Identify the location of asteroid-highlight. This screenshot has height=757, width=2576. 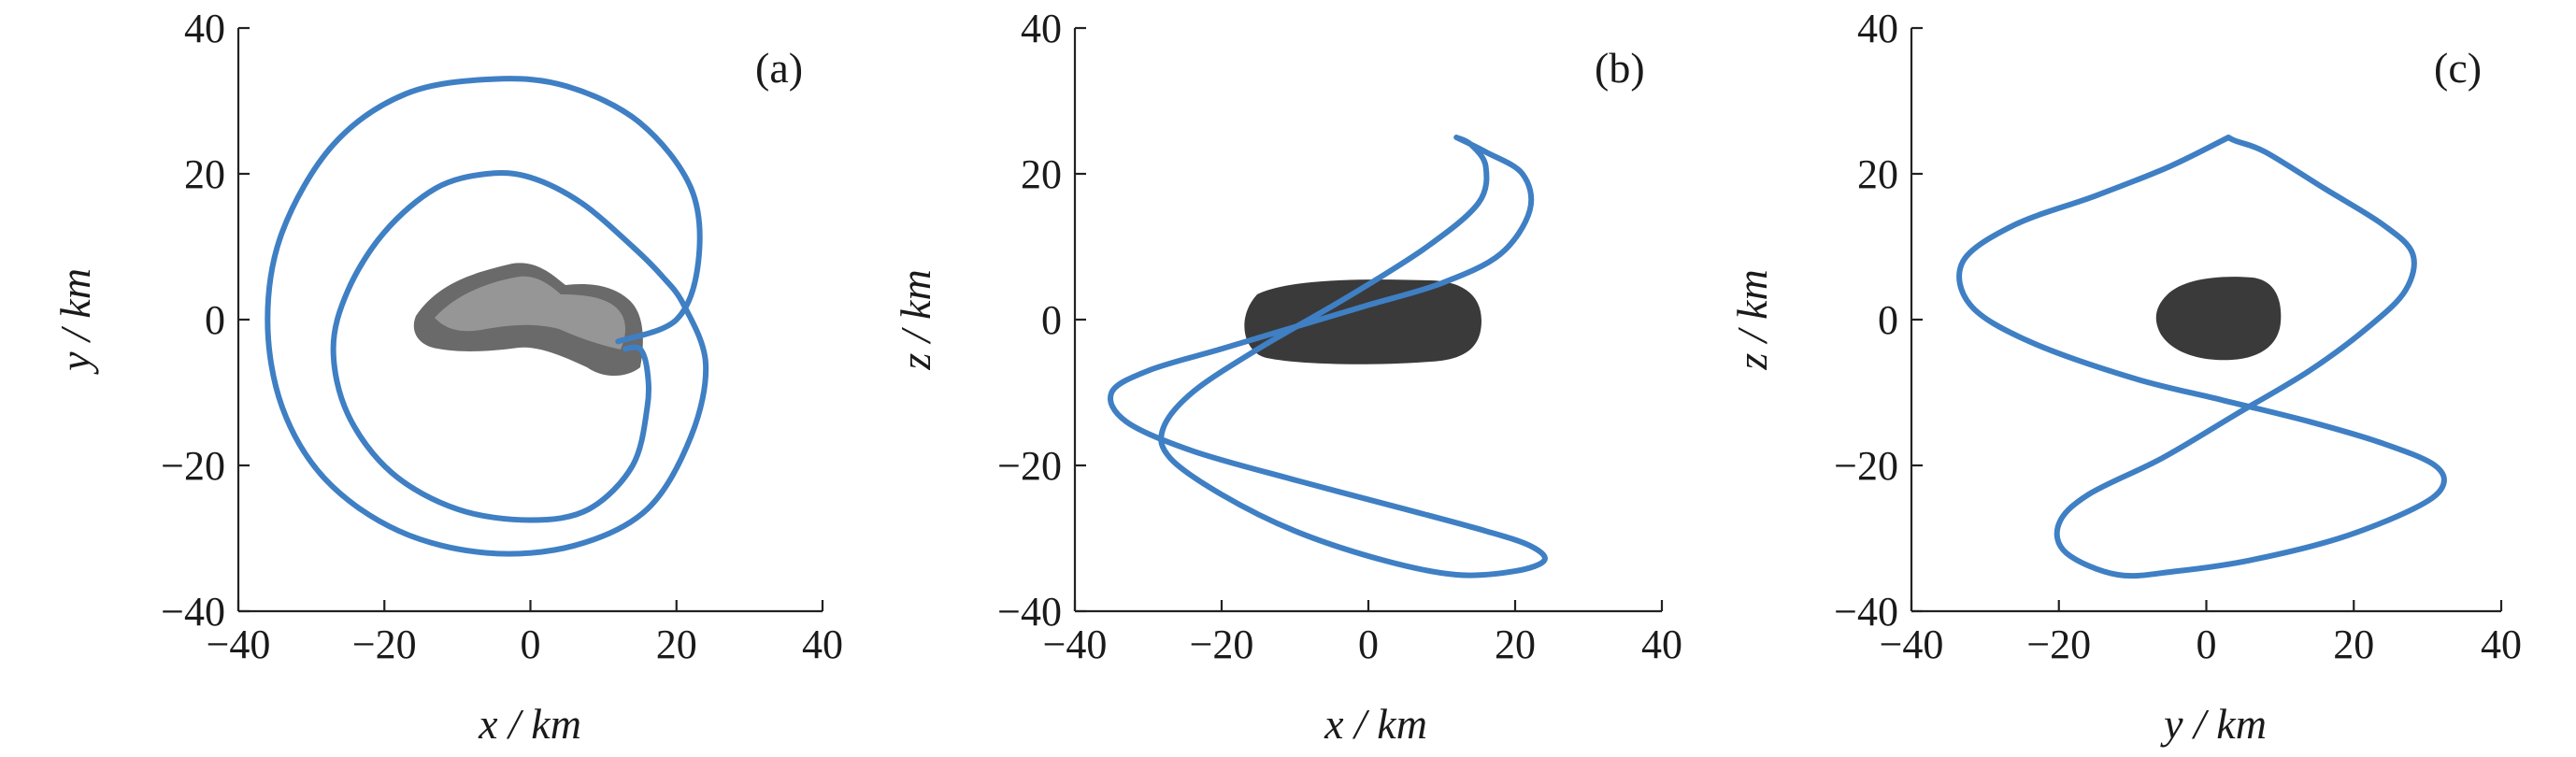
(530, 313).